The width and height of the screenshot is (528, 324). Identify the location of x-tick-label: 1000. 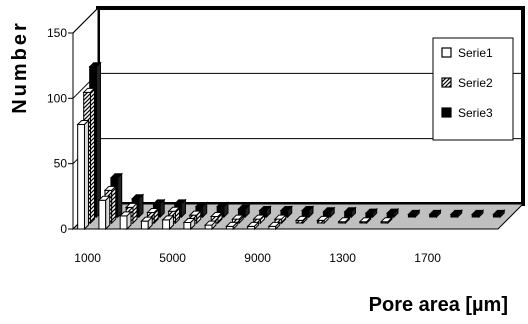
(87, 258).